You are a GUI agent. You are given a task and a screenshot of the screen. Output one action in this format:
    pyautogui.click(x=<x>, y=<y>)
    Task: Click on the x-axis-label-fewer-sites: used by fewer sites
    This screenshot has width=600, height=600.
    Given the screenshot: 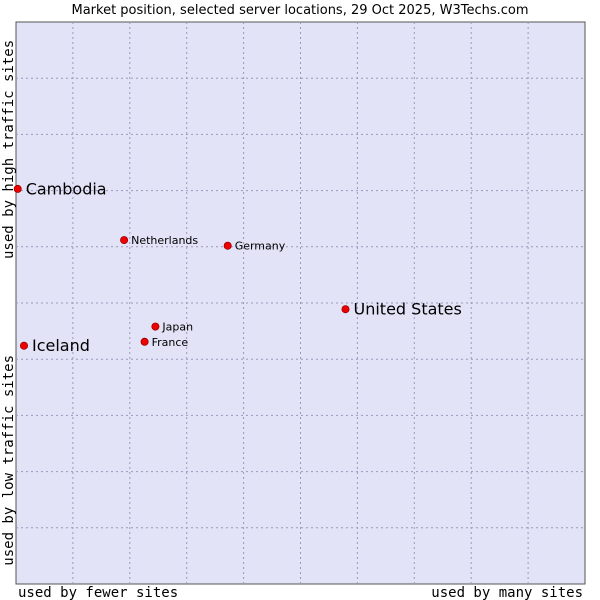 What is the action you would take?
    pyautogui.click(x=98, y=592)
    